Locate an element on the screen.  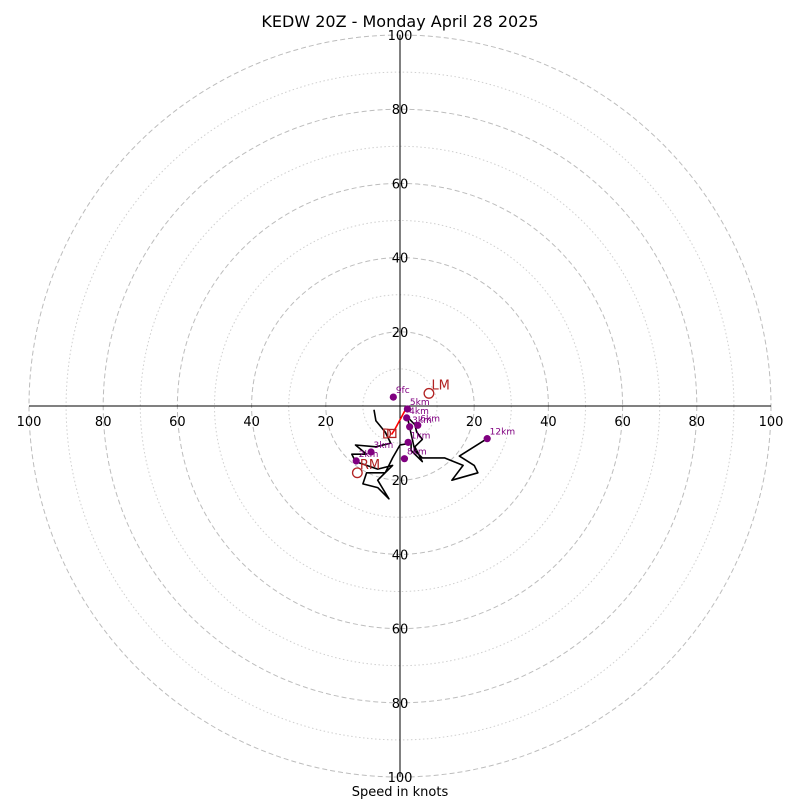
left-mover-label: LM is located at coordinates (440, 385).